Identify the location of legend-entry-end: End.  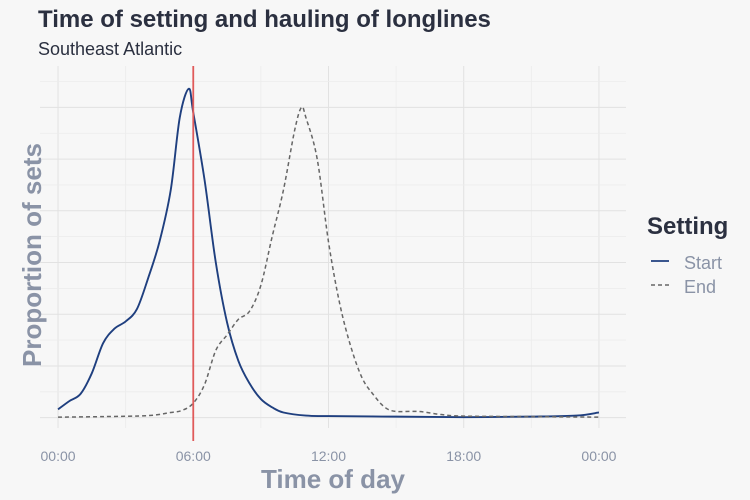
(683, 287).